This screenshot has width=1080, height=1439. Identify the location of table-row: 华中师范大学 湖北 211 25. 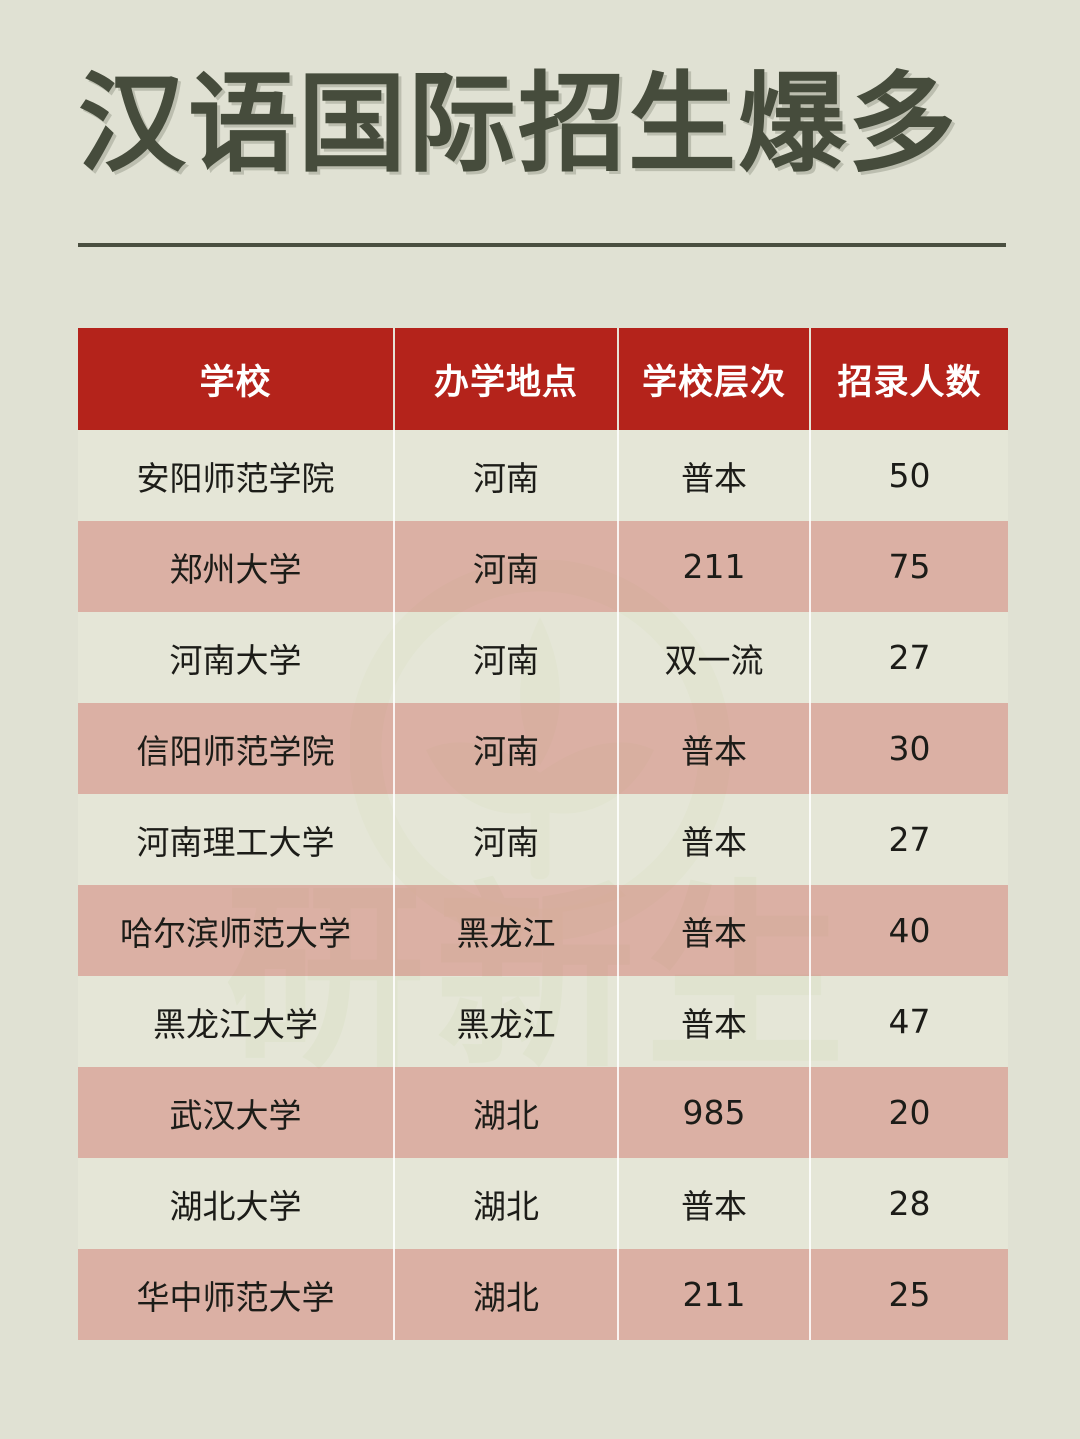
(543, 1294).